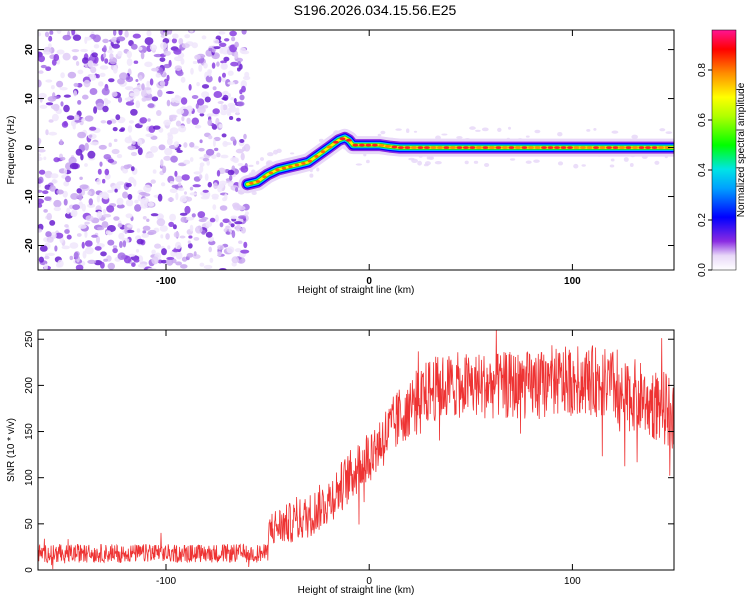  Describe the element at coordinates (29, 385) in the screenshot. I see `snr-y-tick-label: 200` at that location.